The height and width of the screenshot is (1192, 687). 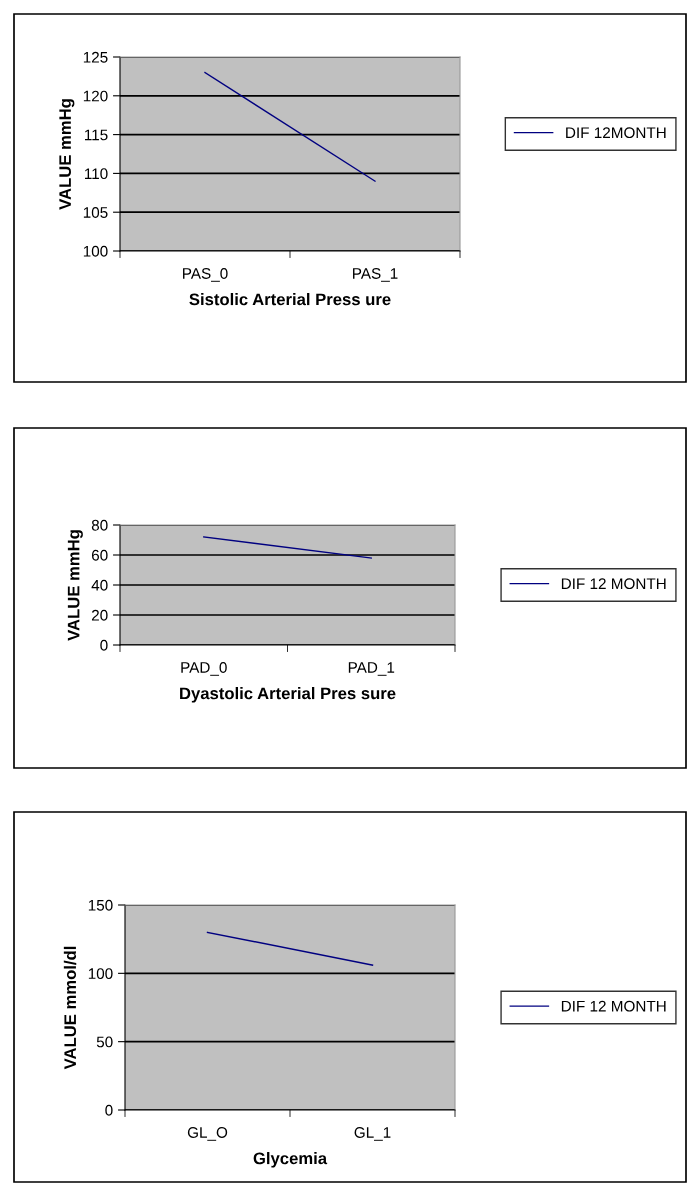 I want to click on x-axis-title: Glycemia, so click(x=290, y=1160).